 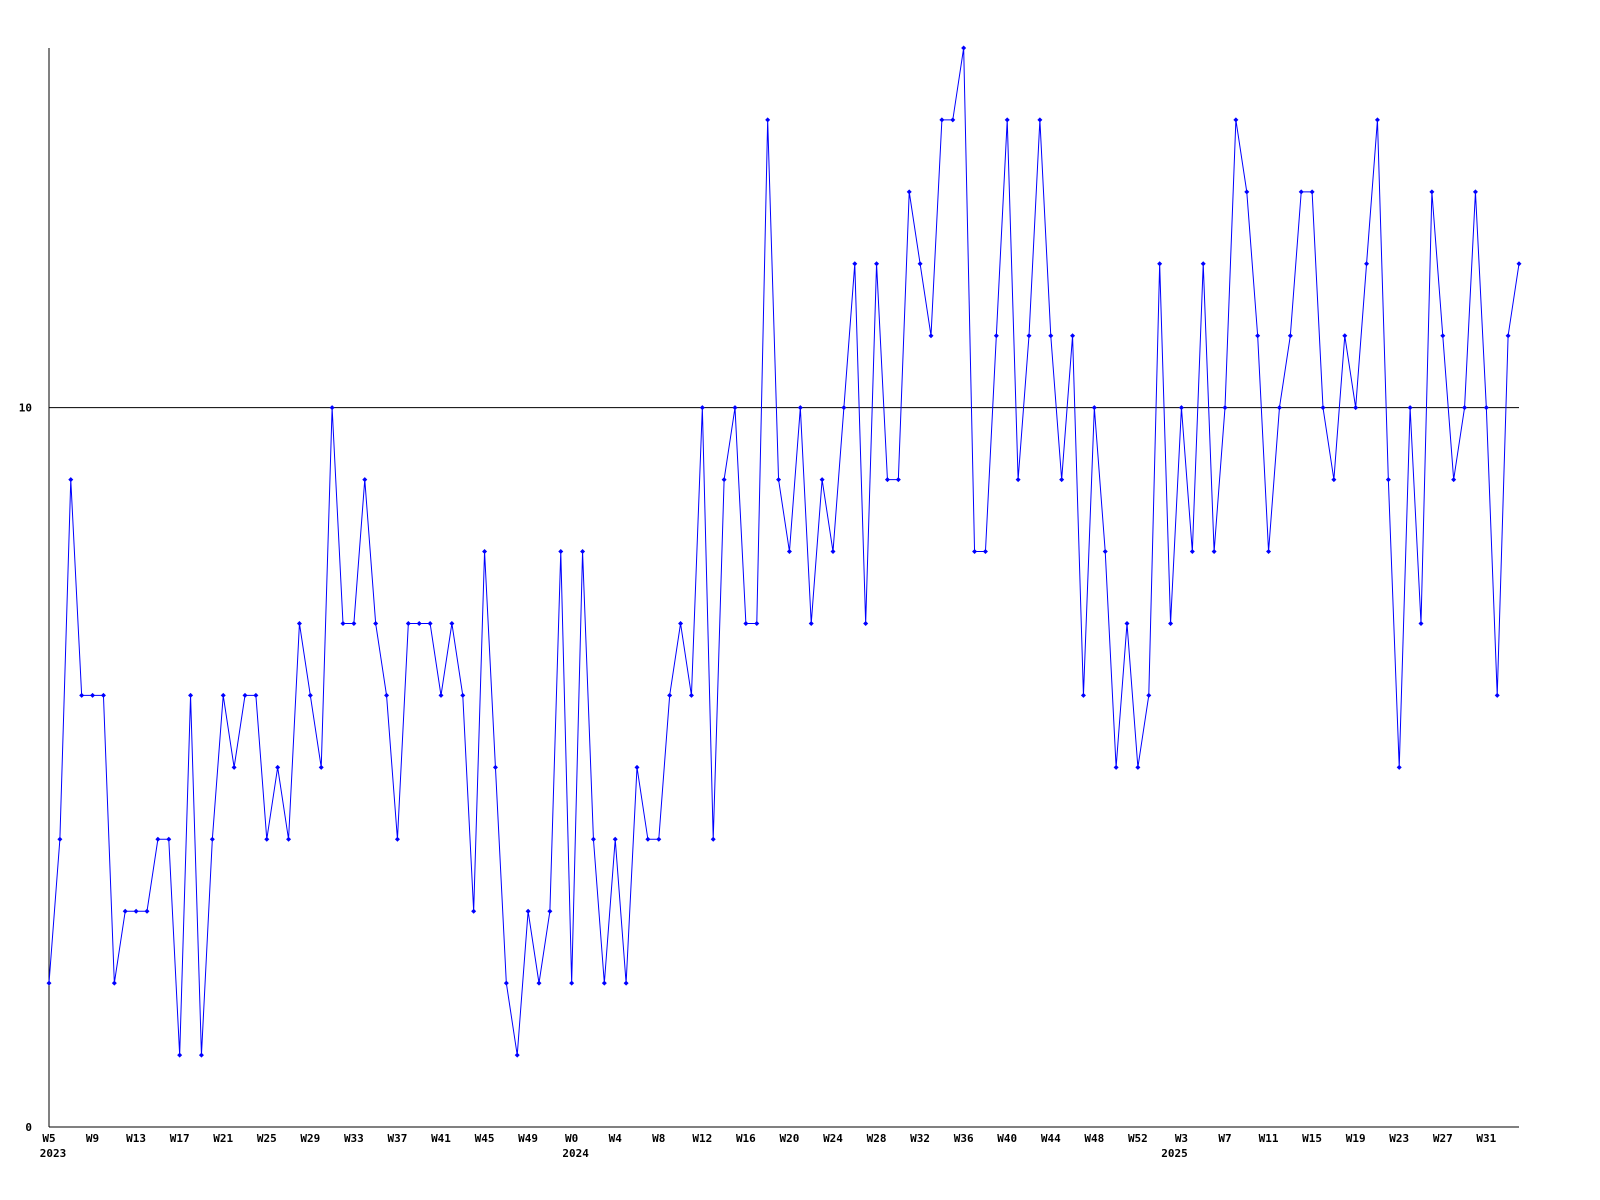 I want to click on year-label: 2023, so click(x=53, y=1153).